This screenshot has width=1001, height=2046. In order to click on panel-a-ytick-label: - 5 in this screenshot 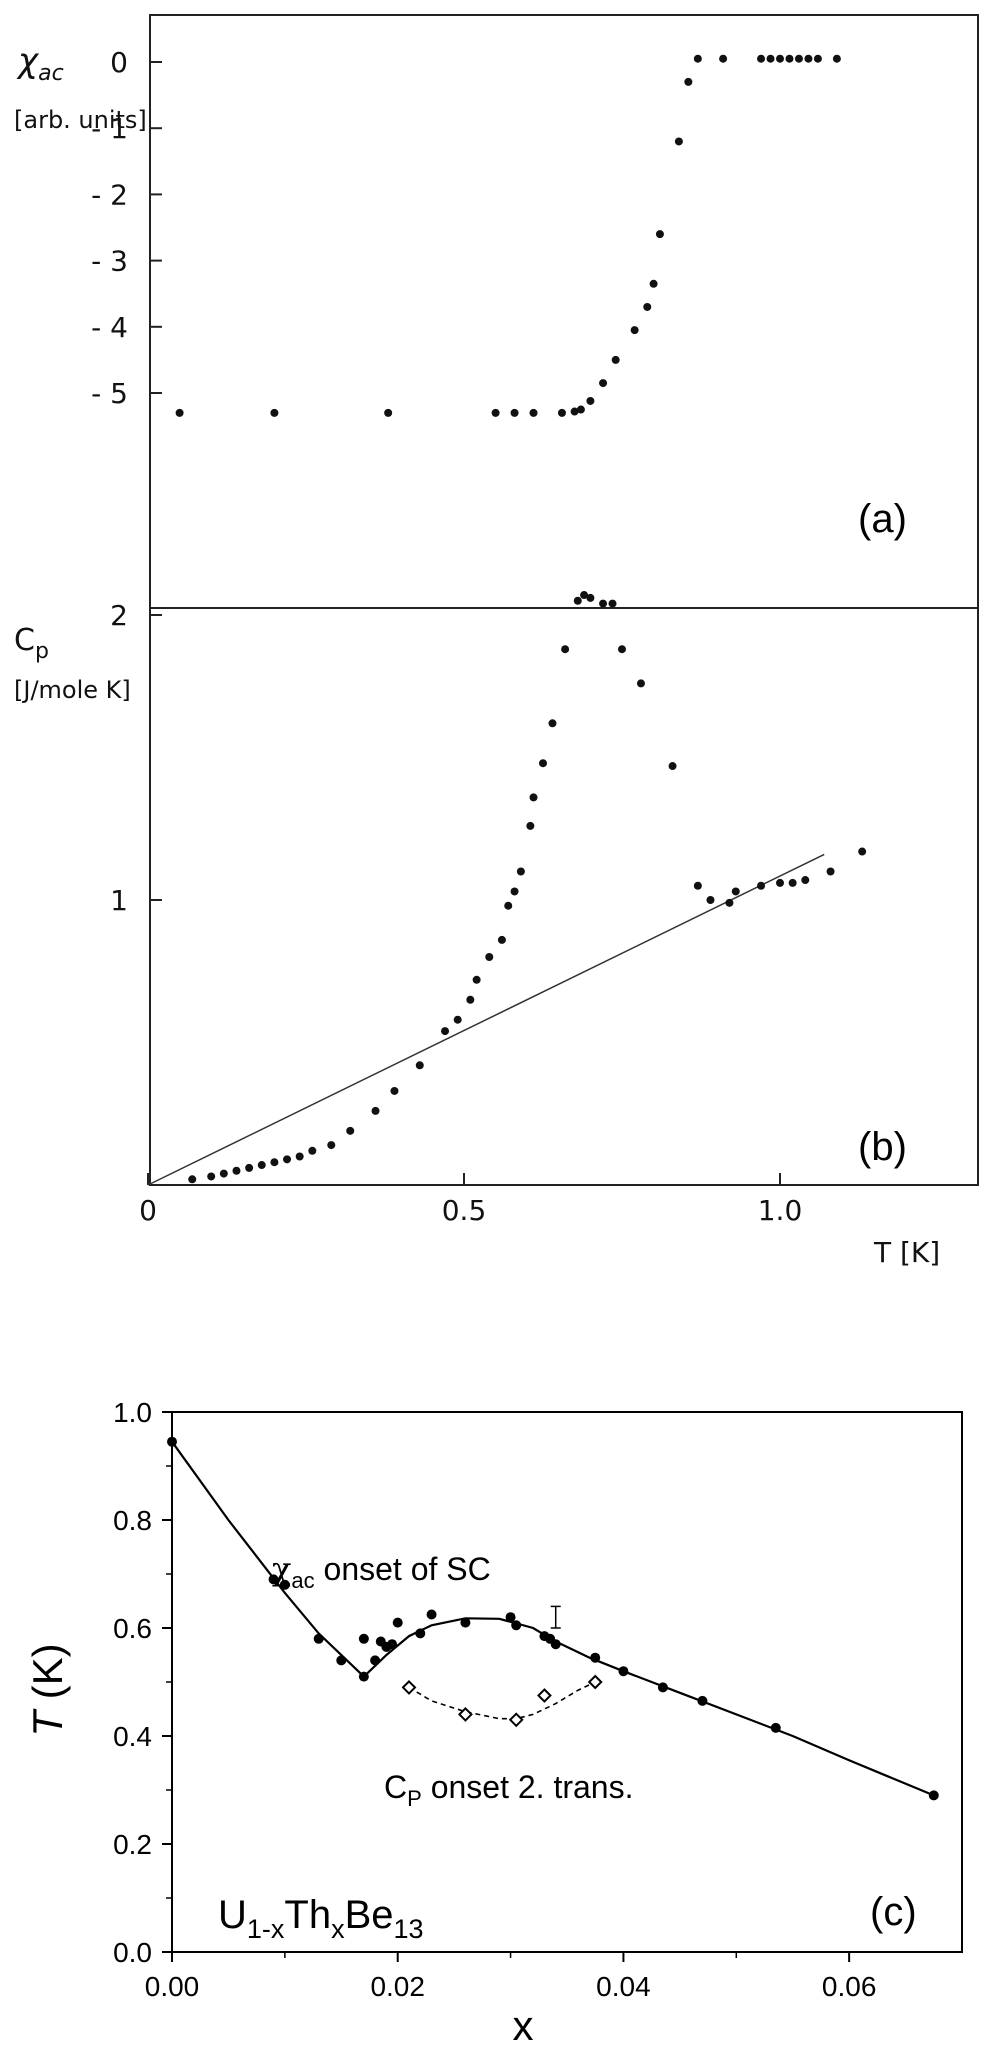, I will do `click(109, 393)`.